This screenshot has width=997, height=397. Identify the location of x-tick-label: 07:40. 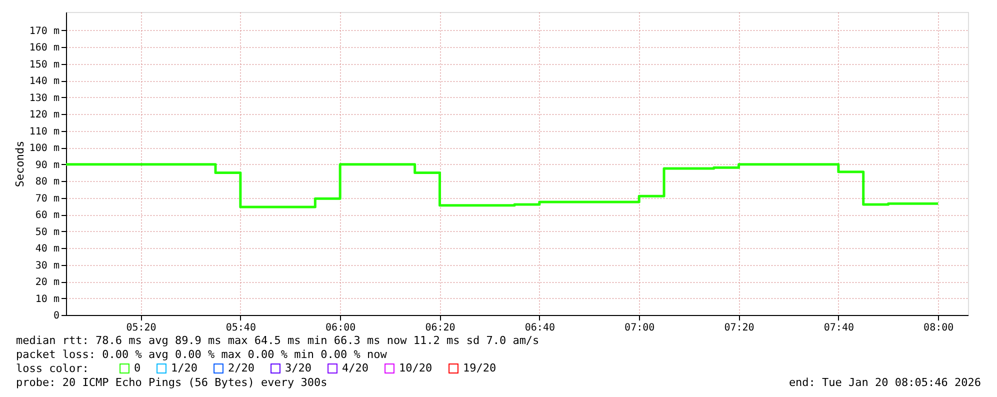
(839, 328).